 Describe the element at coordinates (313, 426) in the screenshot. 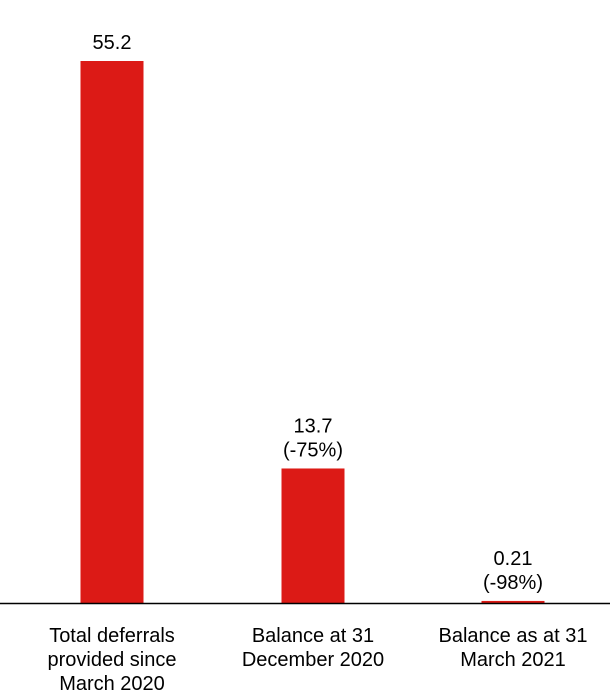

I see `data-label-2-line-1: 13.7` at that location.